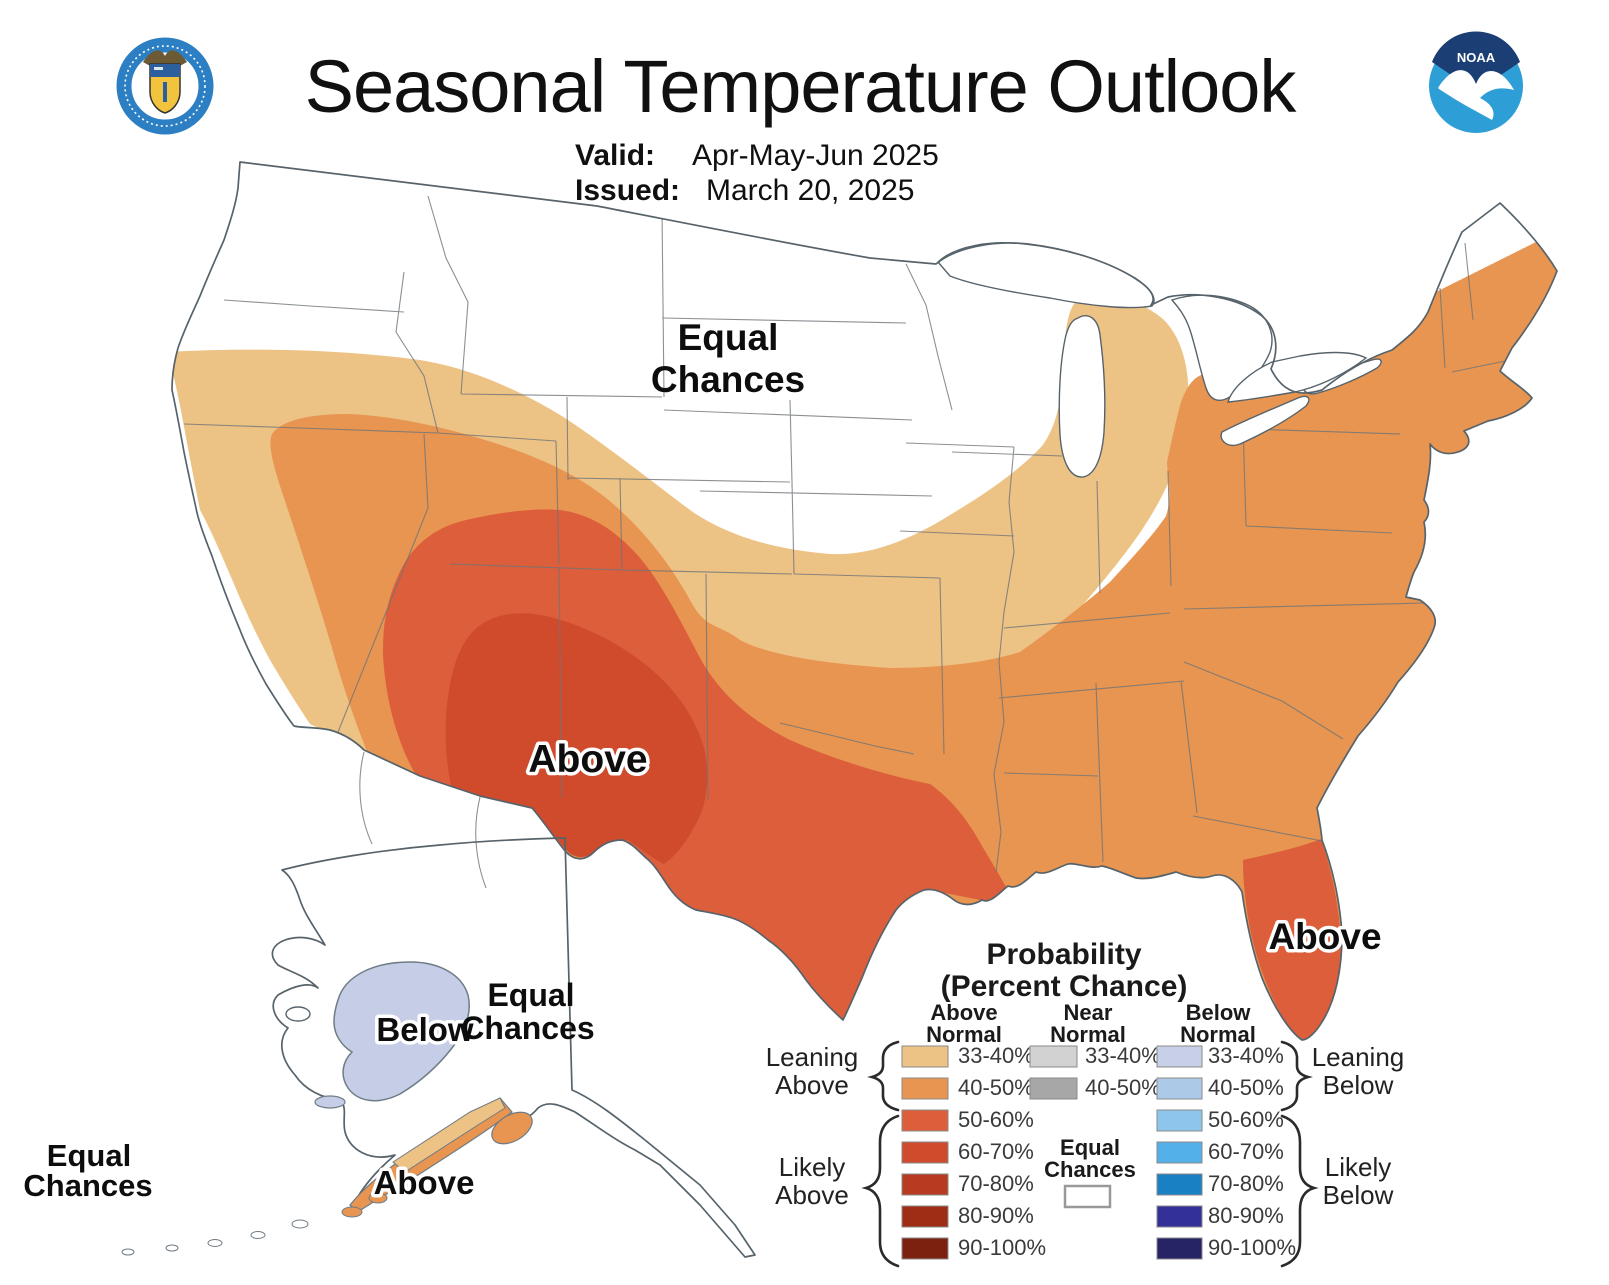 This screenshot has width=1609, height=1285. I want to click on legend-likely-below-2: Below, so click(1358, 1195).